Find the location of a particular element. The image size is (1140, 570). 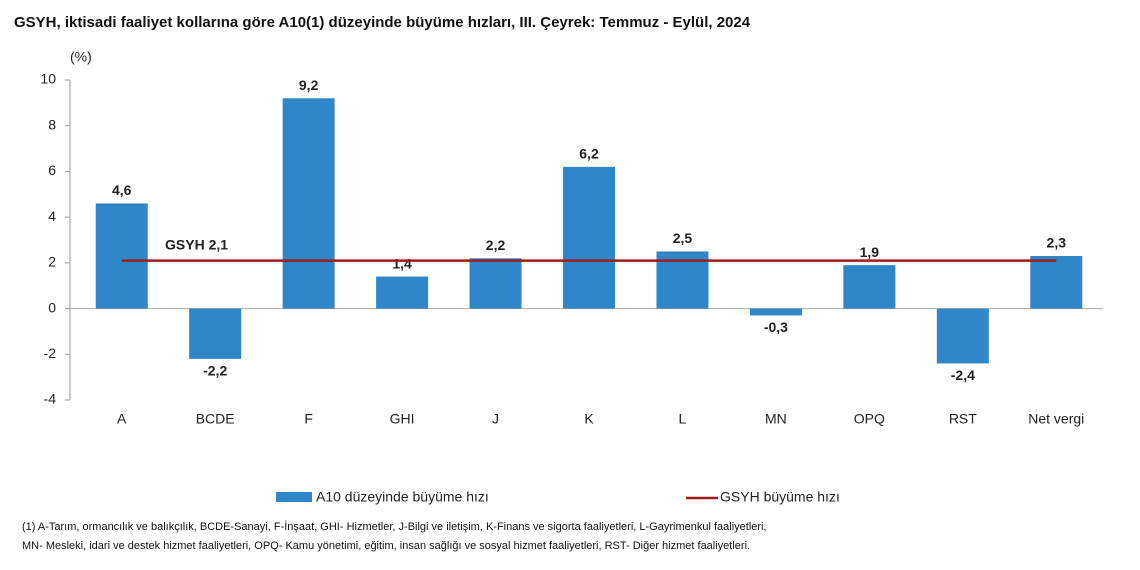

value-label: 2,3 is located at coordinates (1057, 243).